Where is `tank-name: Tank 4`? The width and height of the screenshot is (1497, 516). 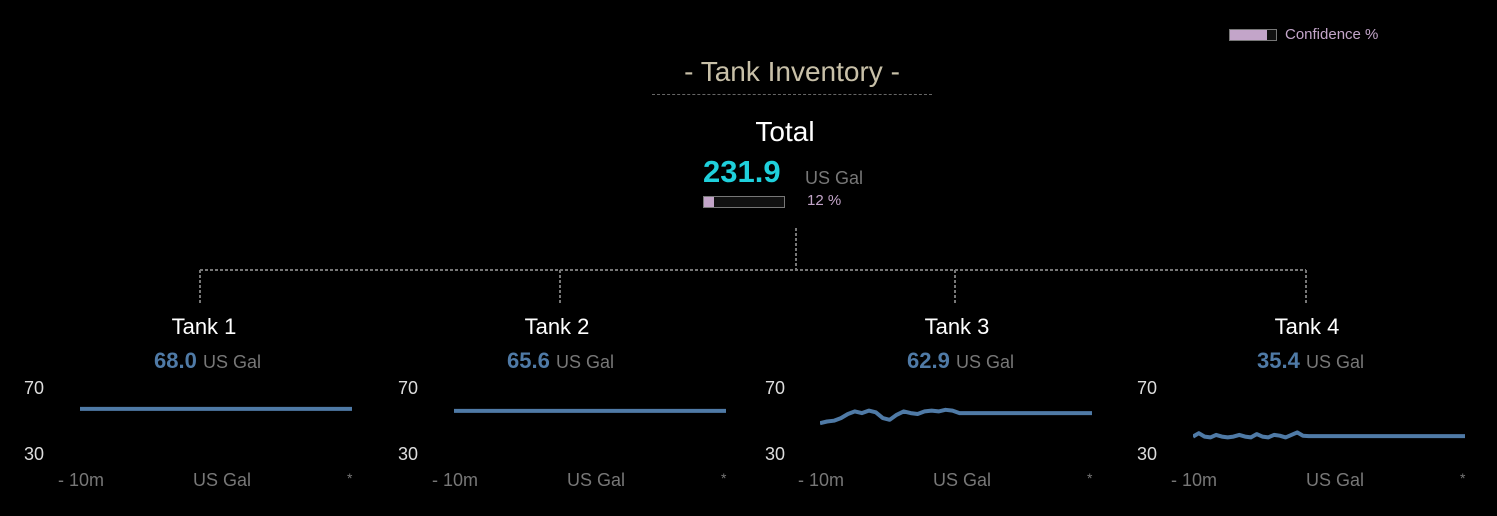
tank-name: Tank 4 is located at coordinates (1307, 326).